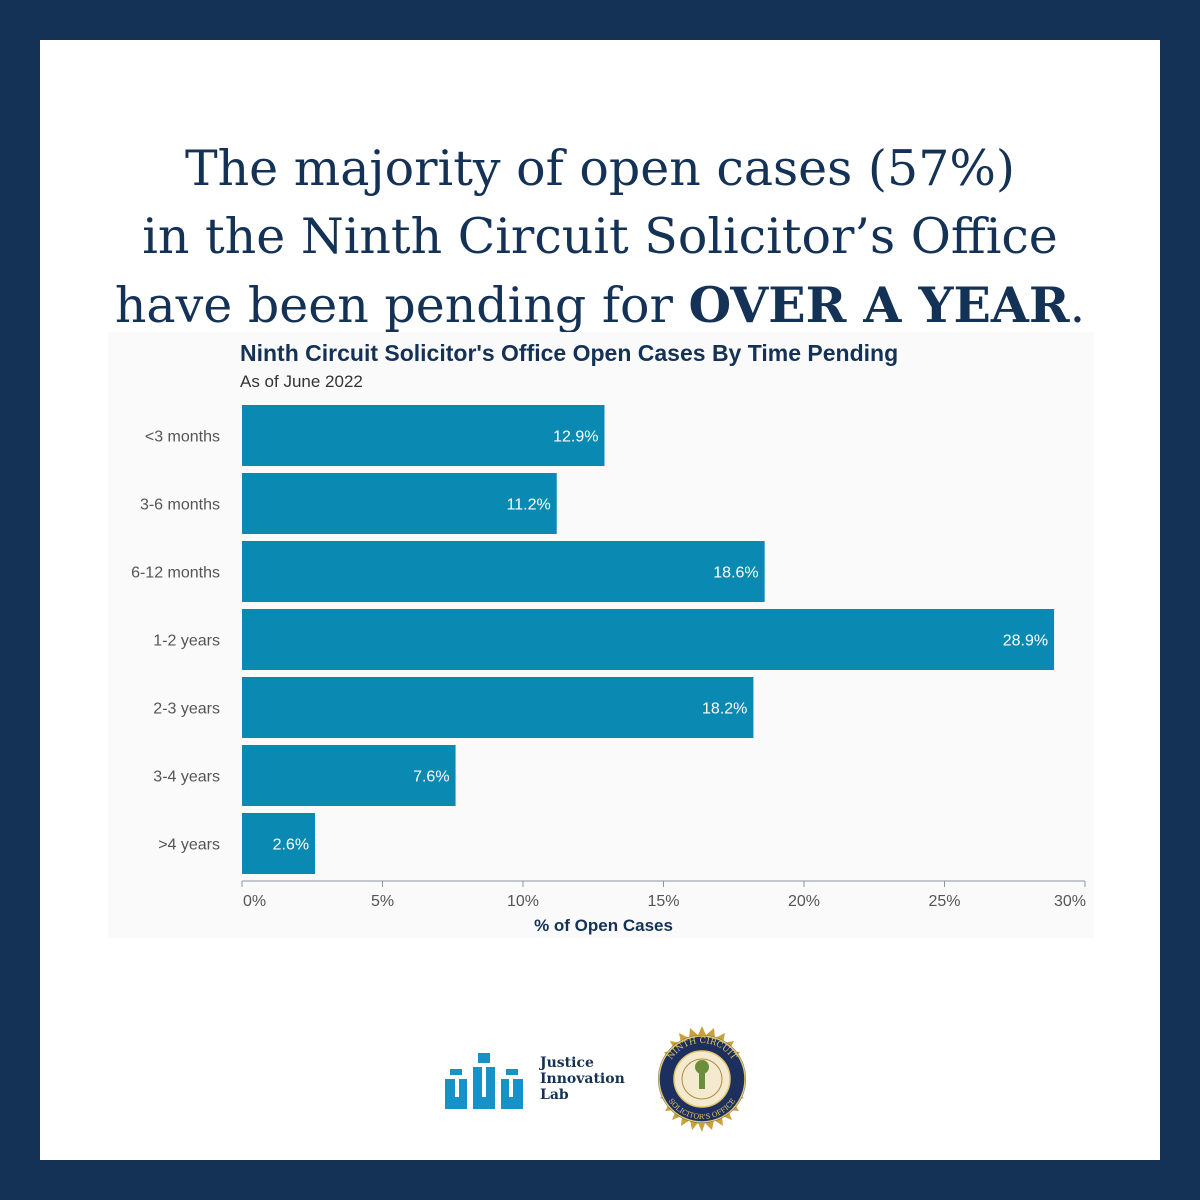 Image resolution: width=1200 pixels, height=1200 pixels. What do you see at coordinates (1070, 901) in the screenshot?
I see `x-tick-label-6: 30%` at bounding box center [1070, 901].